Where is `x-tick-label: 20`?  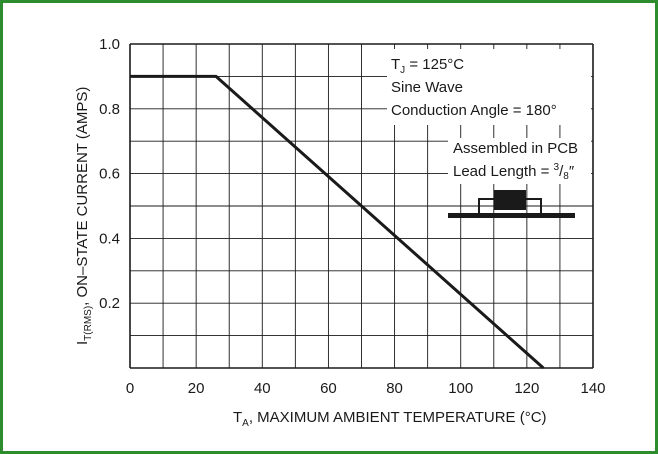 x-tick-label: 20 is located at coordinates (196, 388).